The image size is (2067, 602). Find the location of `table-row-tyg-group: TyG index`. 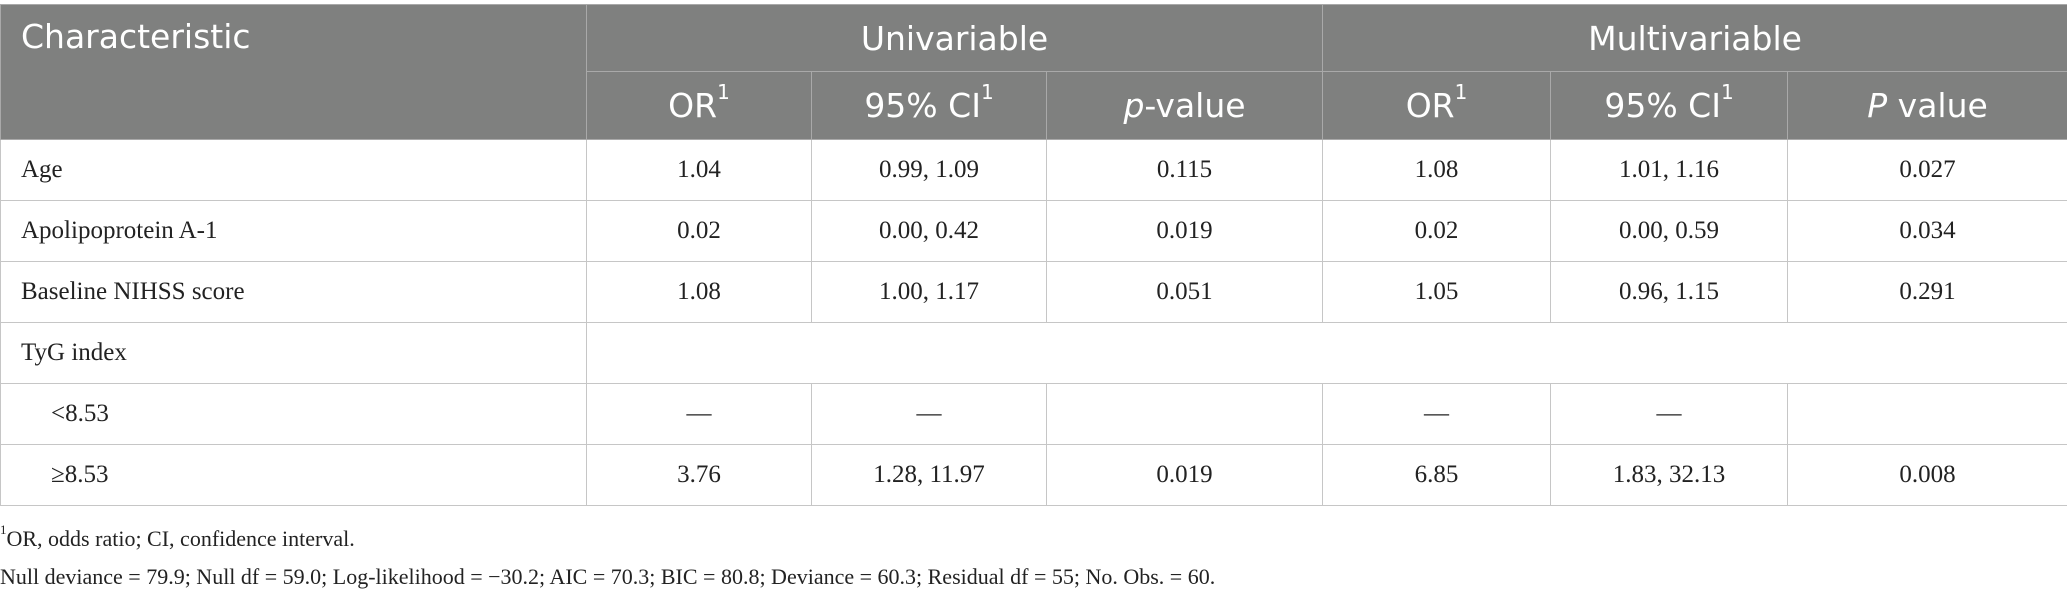

table-row-tyg-group: TyG index is located at coordinates (1033, 353).